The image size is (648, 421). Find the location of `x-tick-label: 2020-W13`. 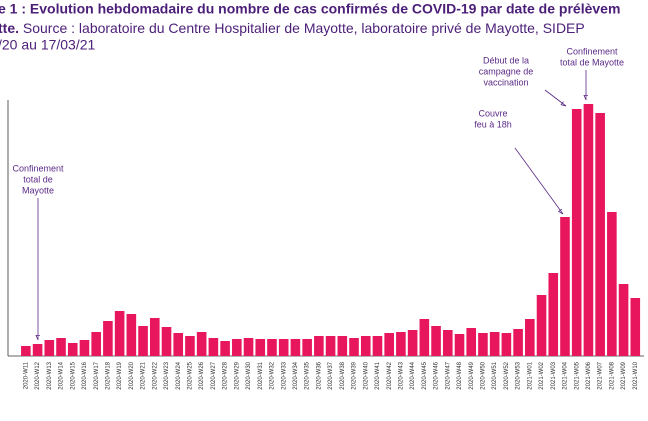

x-tick-label: 2020-W13 is located at coordinates (50, 375).